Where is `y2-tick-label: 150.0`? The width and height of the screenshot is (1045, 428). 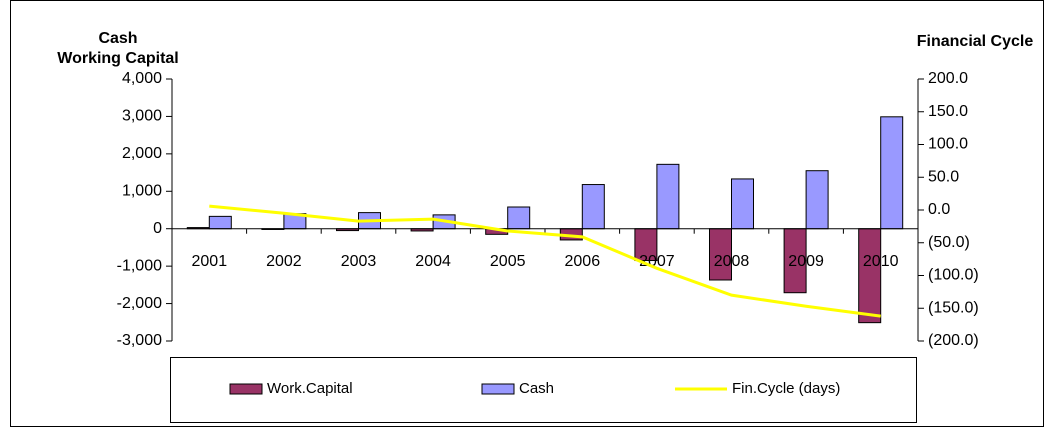 y2-tick-label: 150.0 is located at coordinates (948, 111).